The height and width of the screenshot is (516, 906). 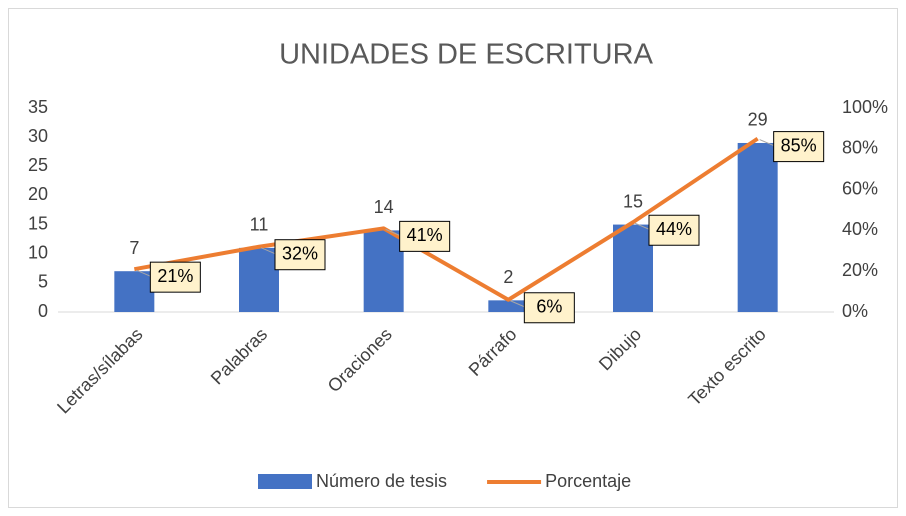 I want to click on y2-tick-label: 0%, so click(x=855, y=311).